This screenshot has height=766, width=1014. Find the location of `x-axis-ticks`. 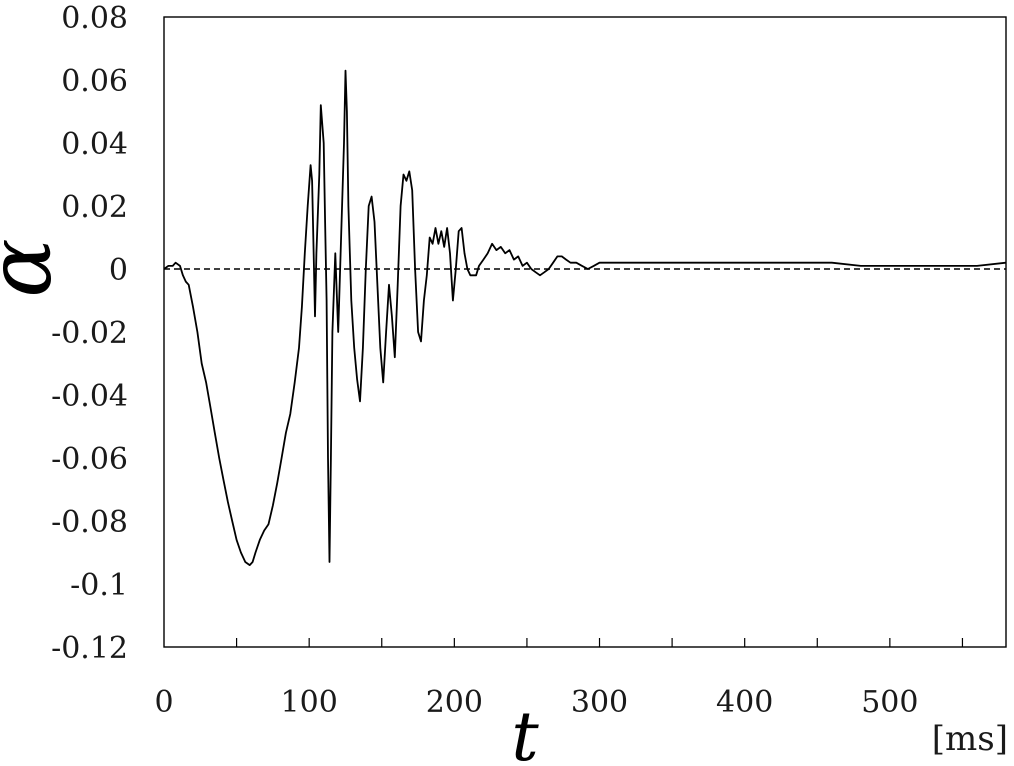

x-axis-ticks is located at coordinates (599, 642).